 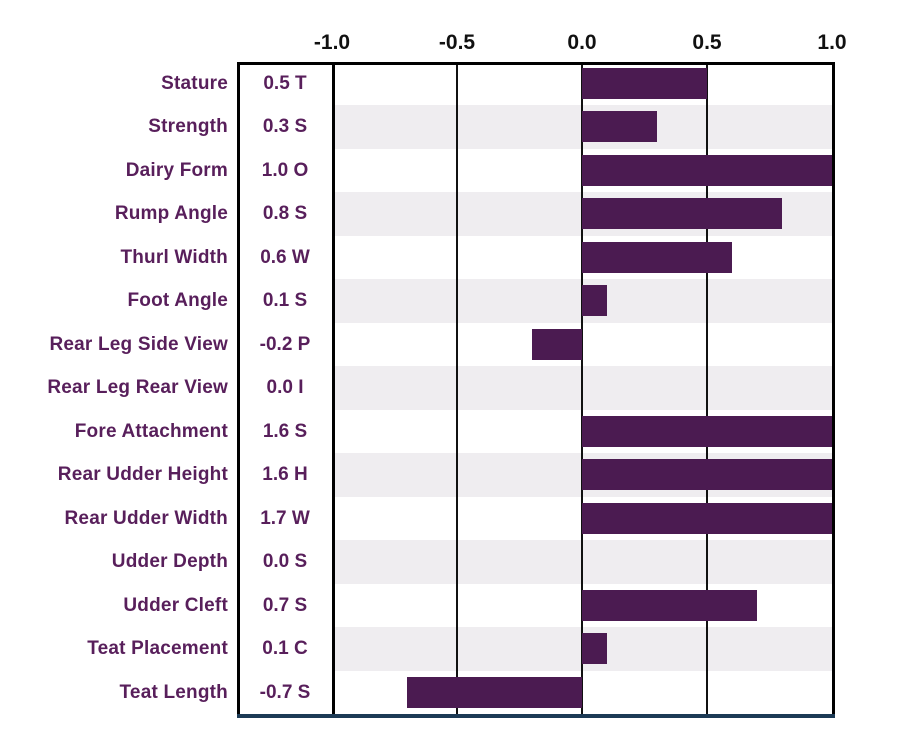 What do you see at coordinates (285, 388) in the screenshot?
I see `value-label: 0.0 I` at bounding box center [285, 388].